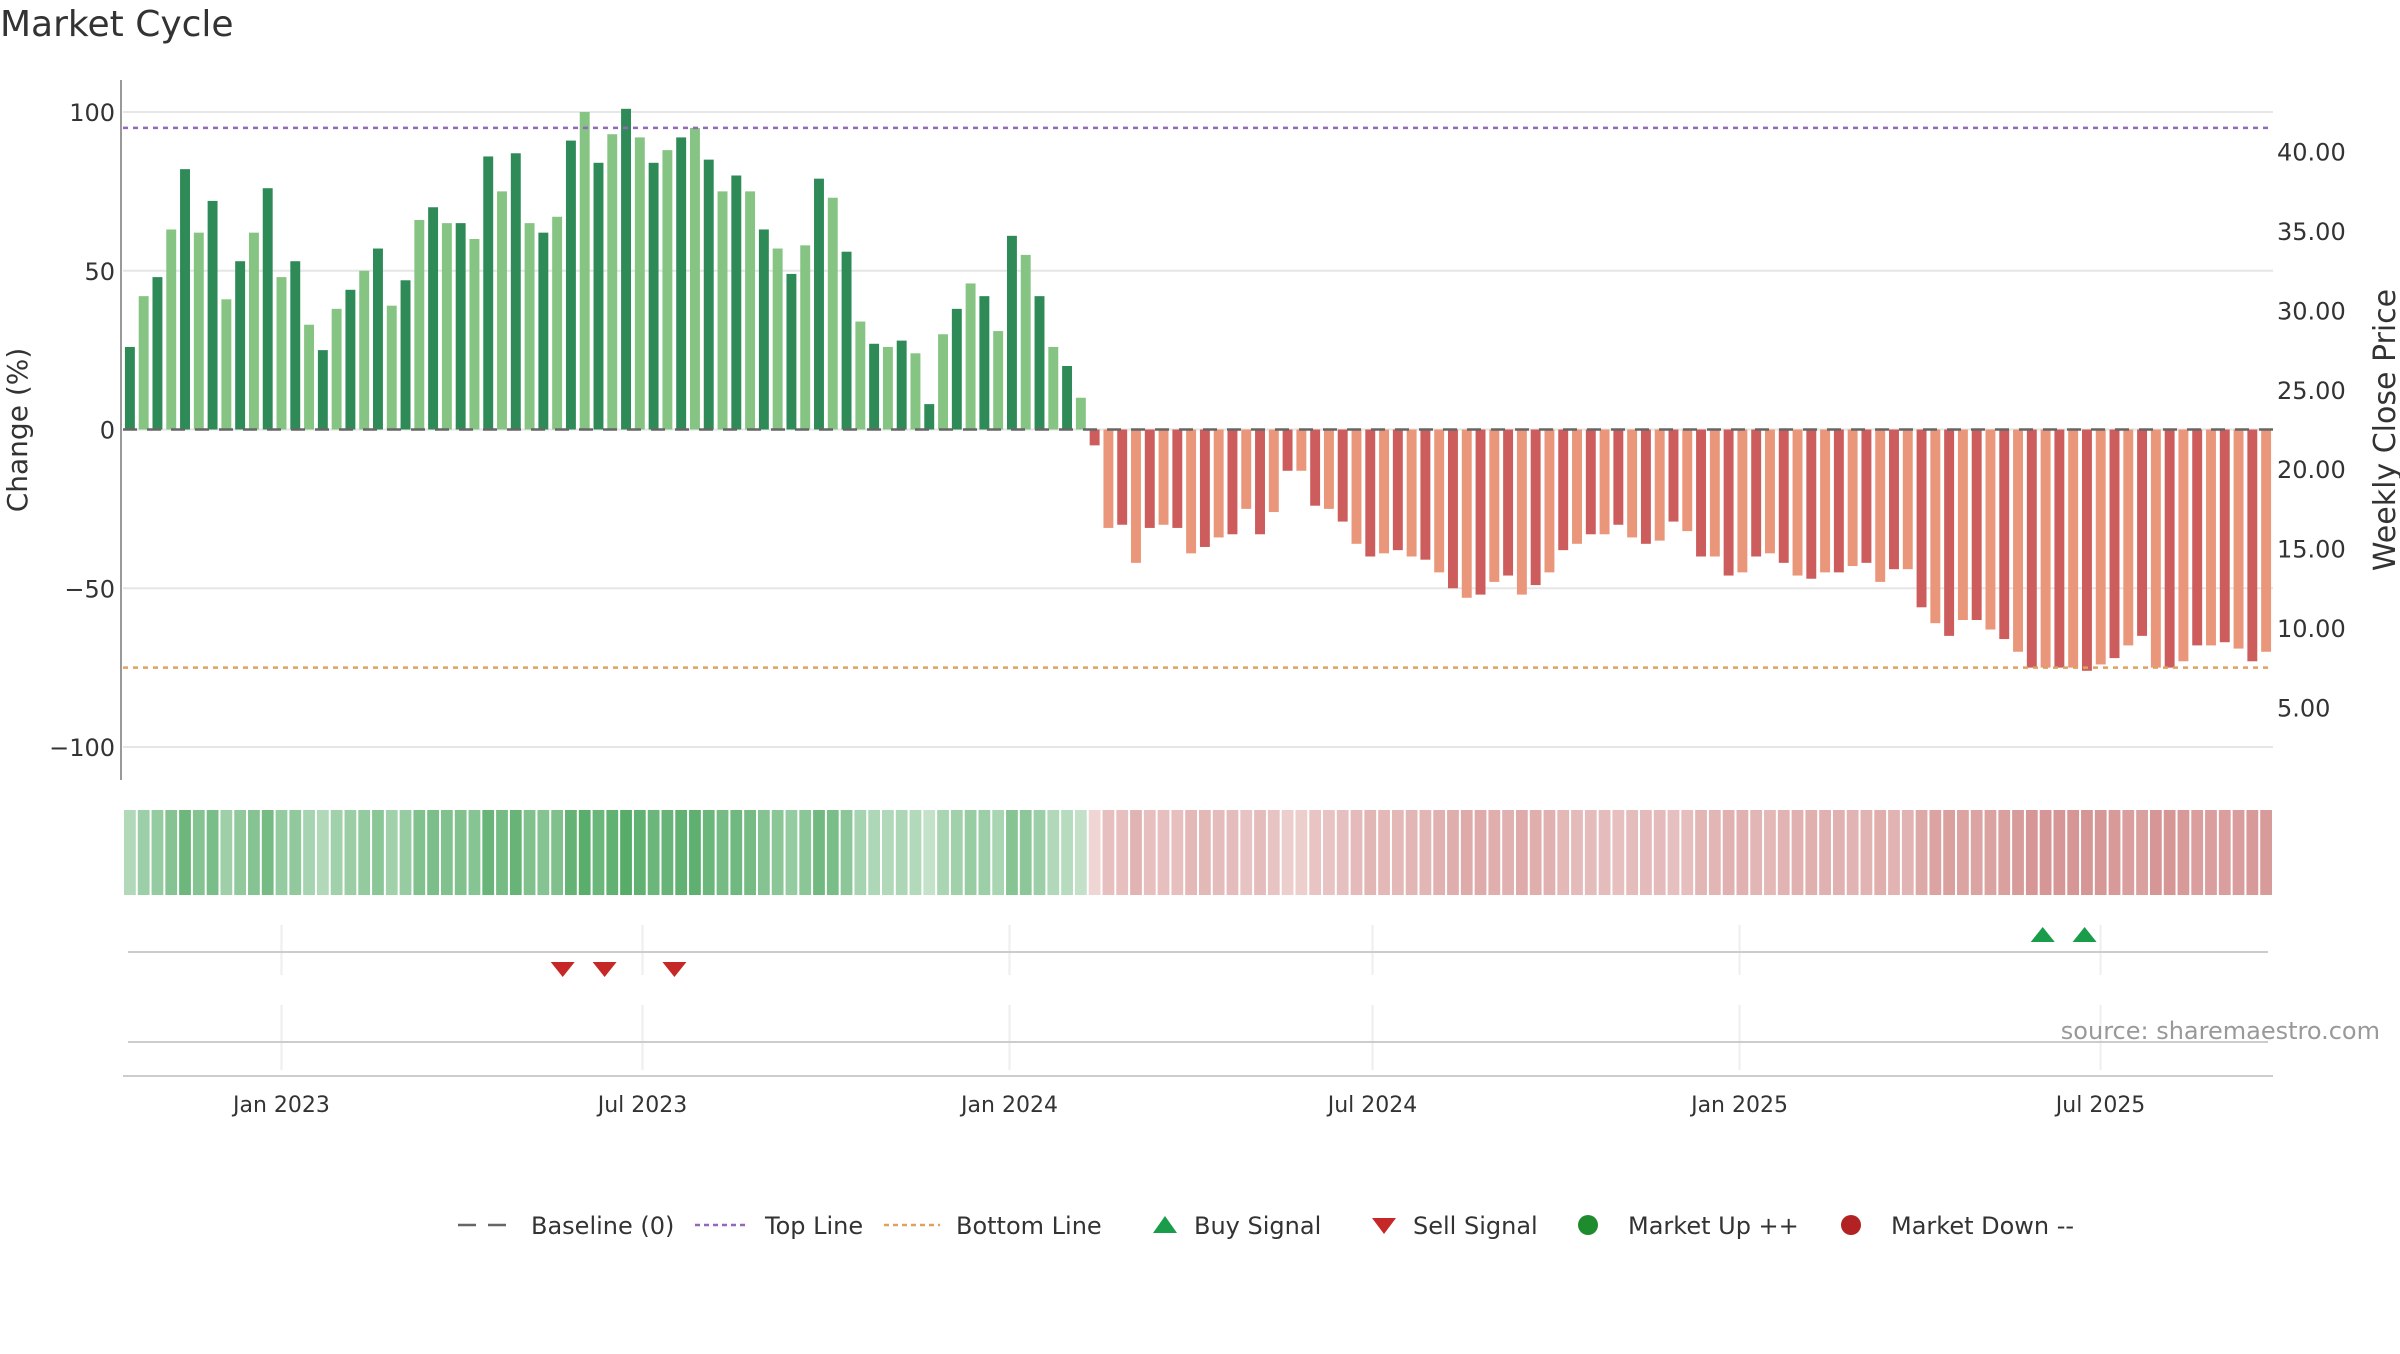 Image resolution: width=2400 pixels, height=1354 pixels. What do you see at coordinates (1738, 1105) in the screenshot?
I see `x-tick-label: Jan 2025` at bounding box center [1738, 1105].